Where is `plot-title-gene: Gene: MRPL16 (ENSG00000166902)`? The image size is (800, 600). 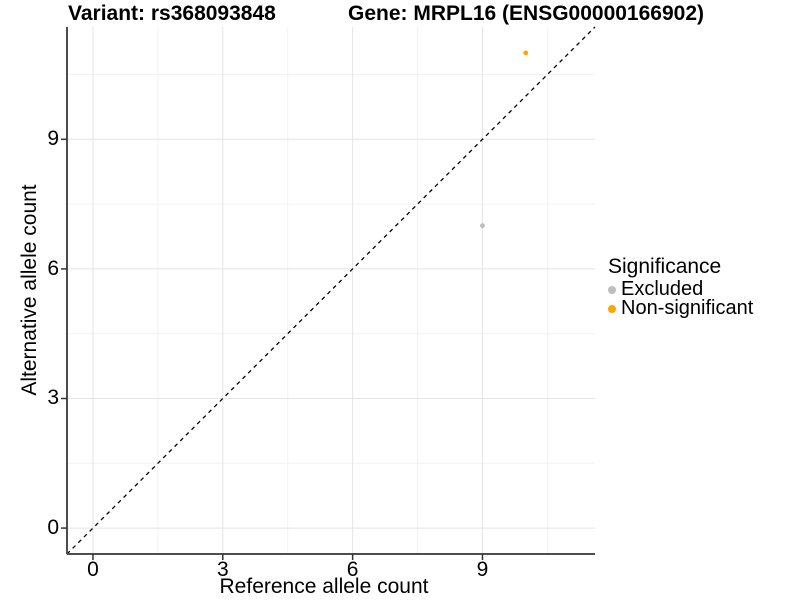 plot-title-gene: Gene: MRPL16 (ENSG00000166902) is located at coordinates (526, 13).